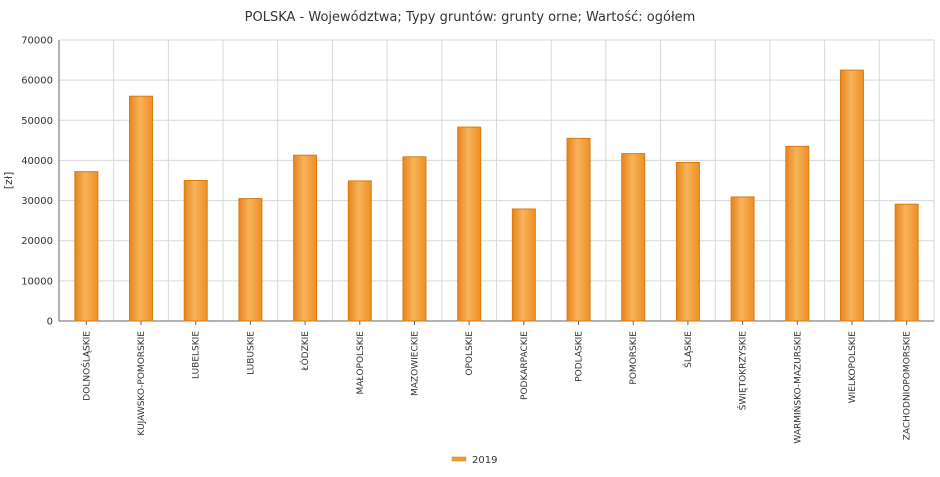 This screenshot has width=940, height=477. I want to click on y-tick-label: 30000, so click(37, 201).